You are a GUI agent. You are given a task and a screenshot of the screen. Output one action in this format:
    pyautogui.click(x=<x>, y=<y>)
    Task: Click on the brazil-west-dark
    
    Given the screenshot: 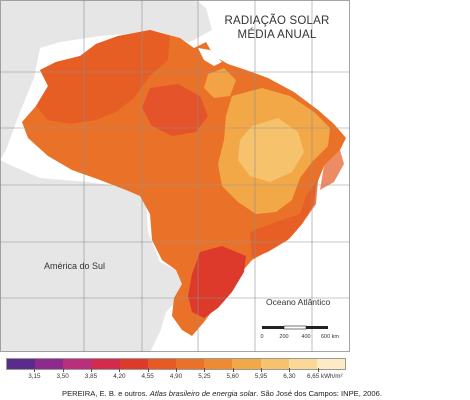 What is the action you would take?
    pyautogui.click(x=103, y=77)
    